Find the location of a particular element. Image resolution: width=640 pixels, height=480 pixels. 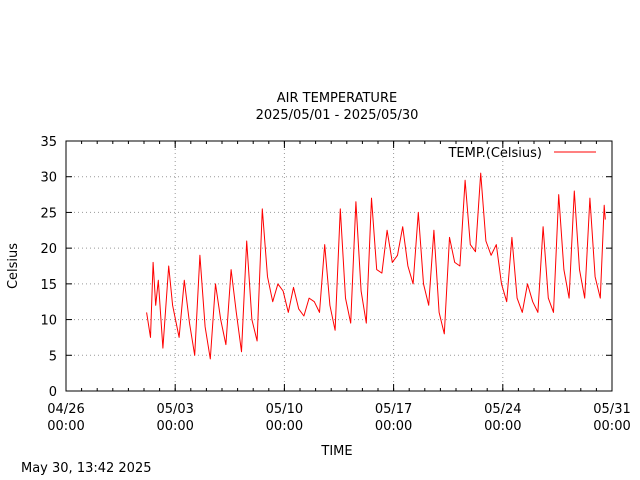

generated-timestamp: May 30, 13:42 2025 is located at coordinates (86, 468).